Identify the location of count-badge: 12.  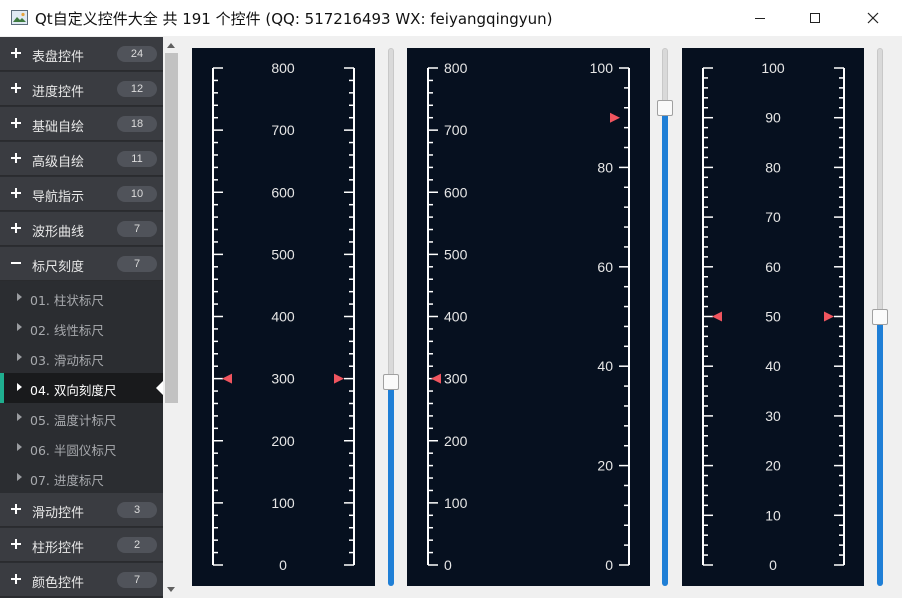
(137, 89).